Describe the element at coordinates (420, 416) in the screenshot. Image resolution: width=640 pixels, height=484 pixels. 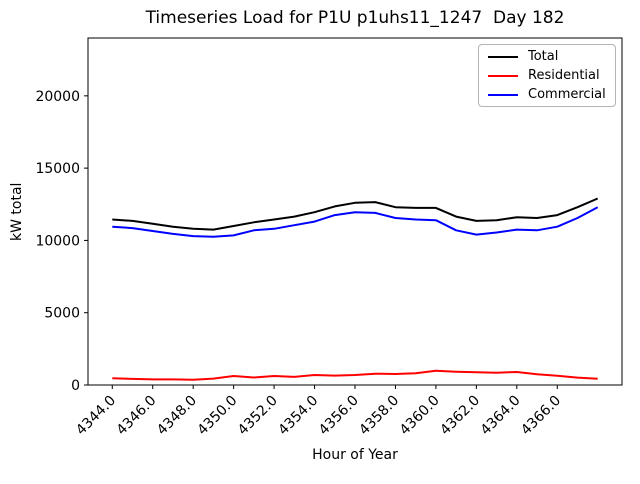
I see `x-tick-label: 4360.0` at that location.